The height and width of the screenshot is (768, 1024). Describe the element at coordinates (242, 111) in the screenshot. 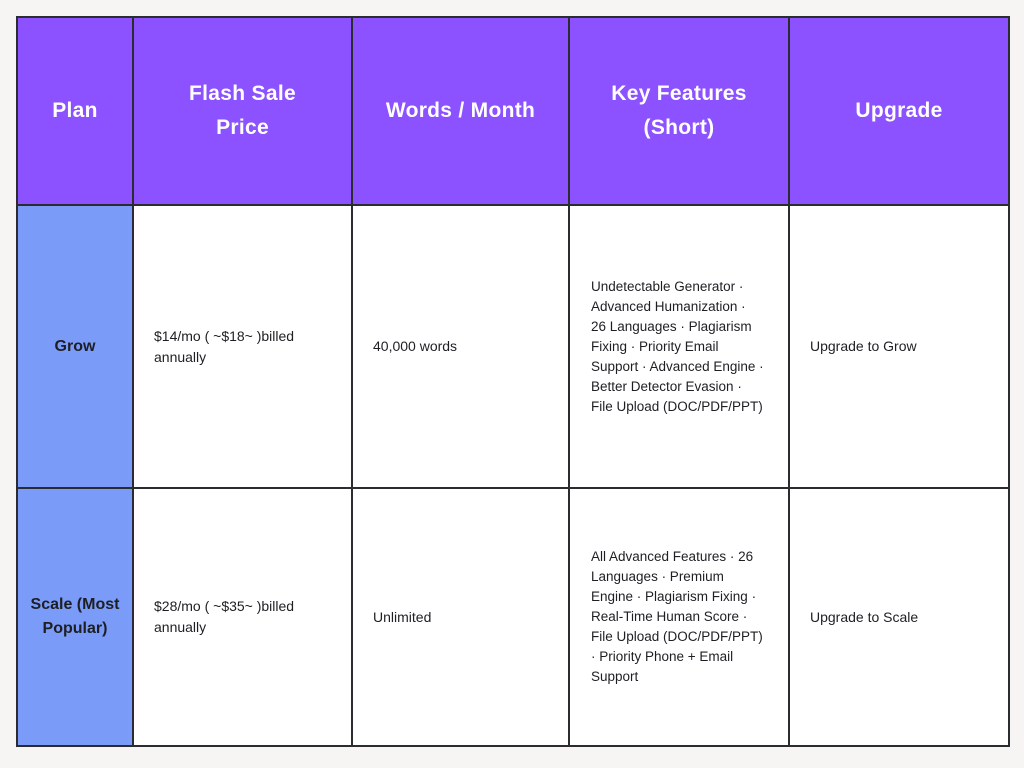

I see `column-header-flash-sale-price: Flash Sale Price` at that location.